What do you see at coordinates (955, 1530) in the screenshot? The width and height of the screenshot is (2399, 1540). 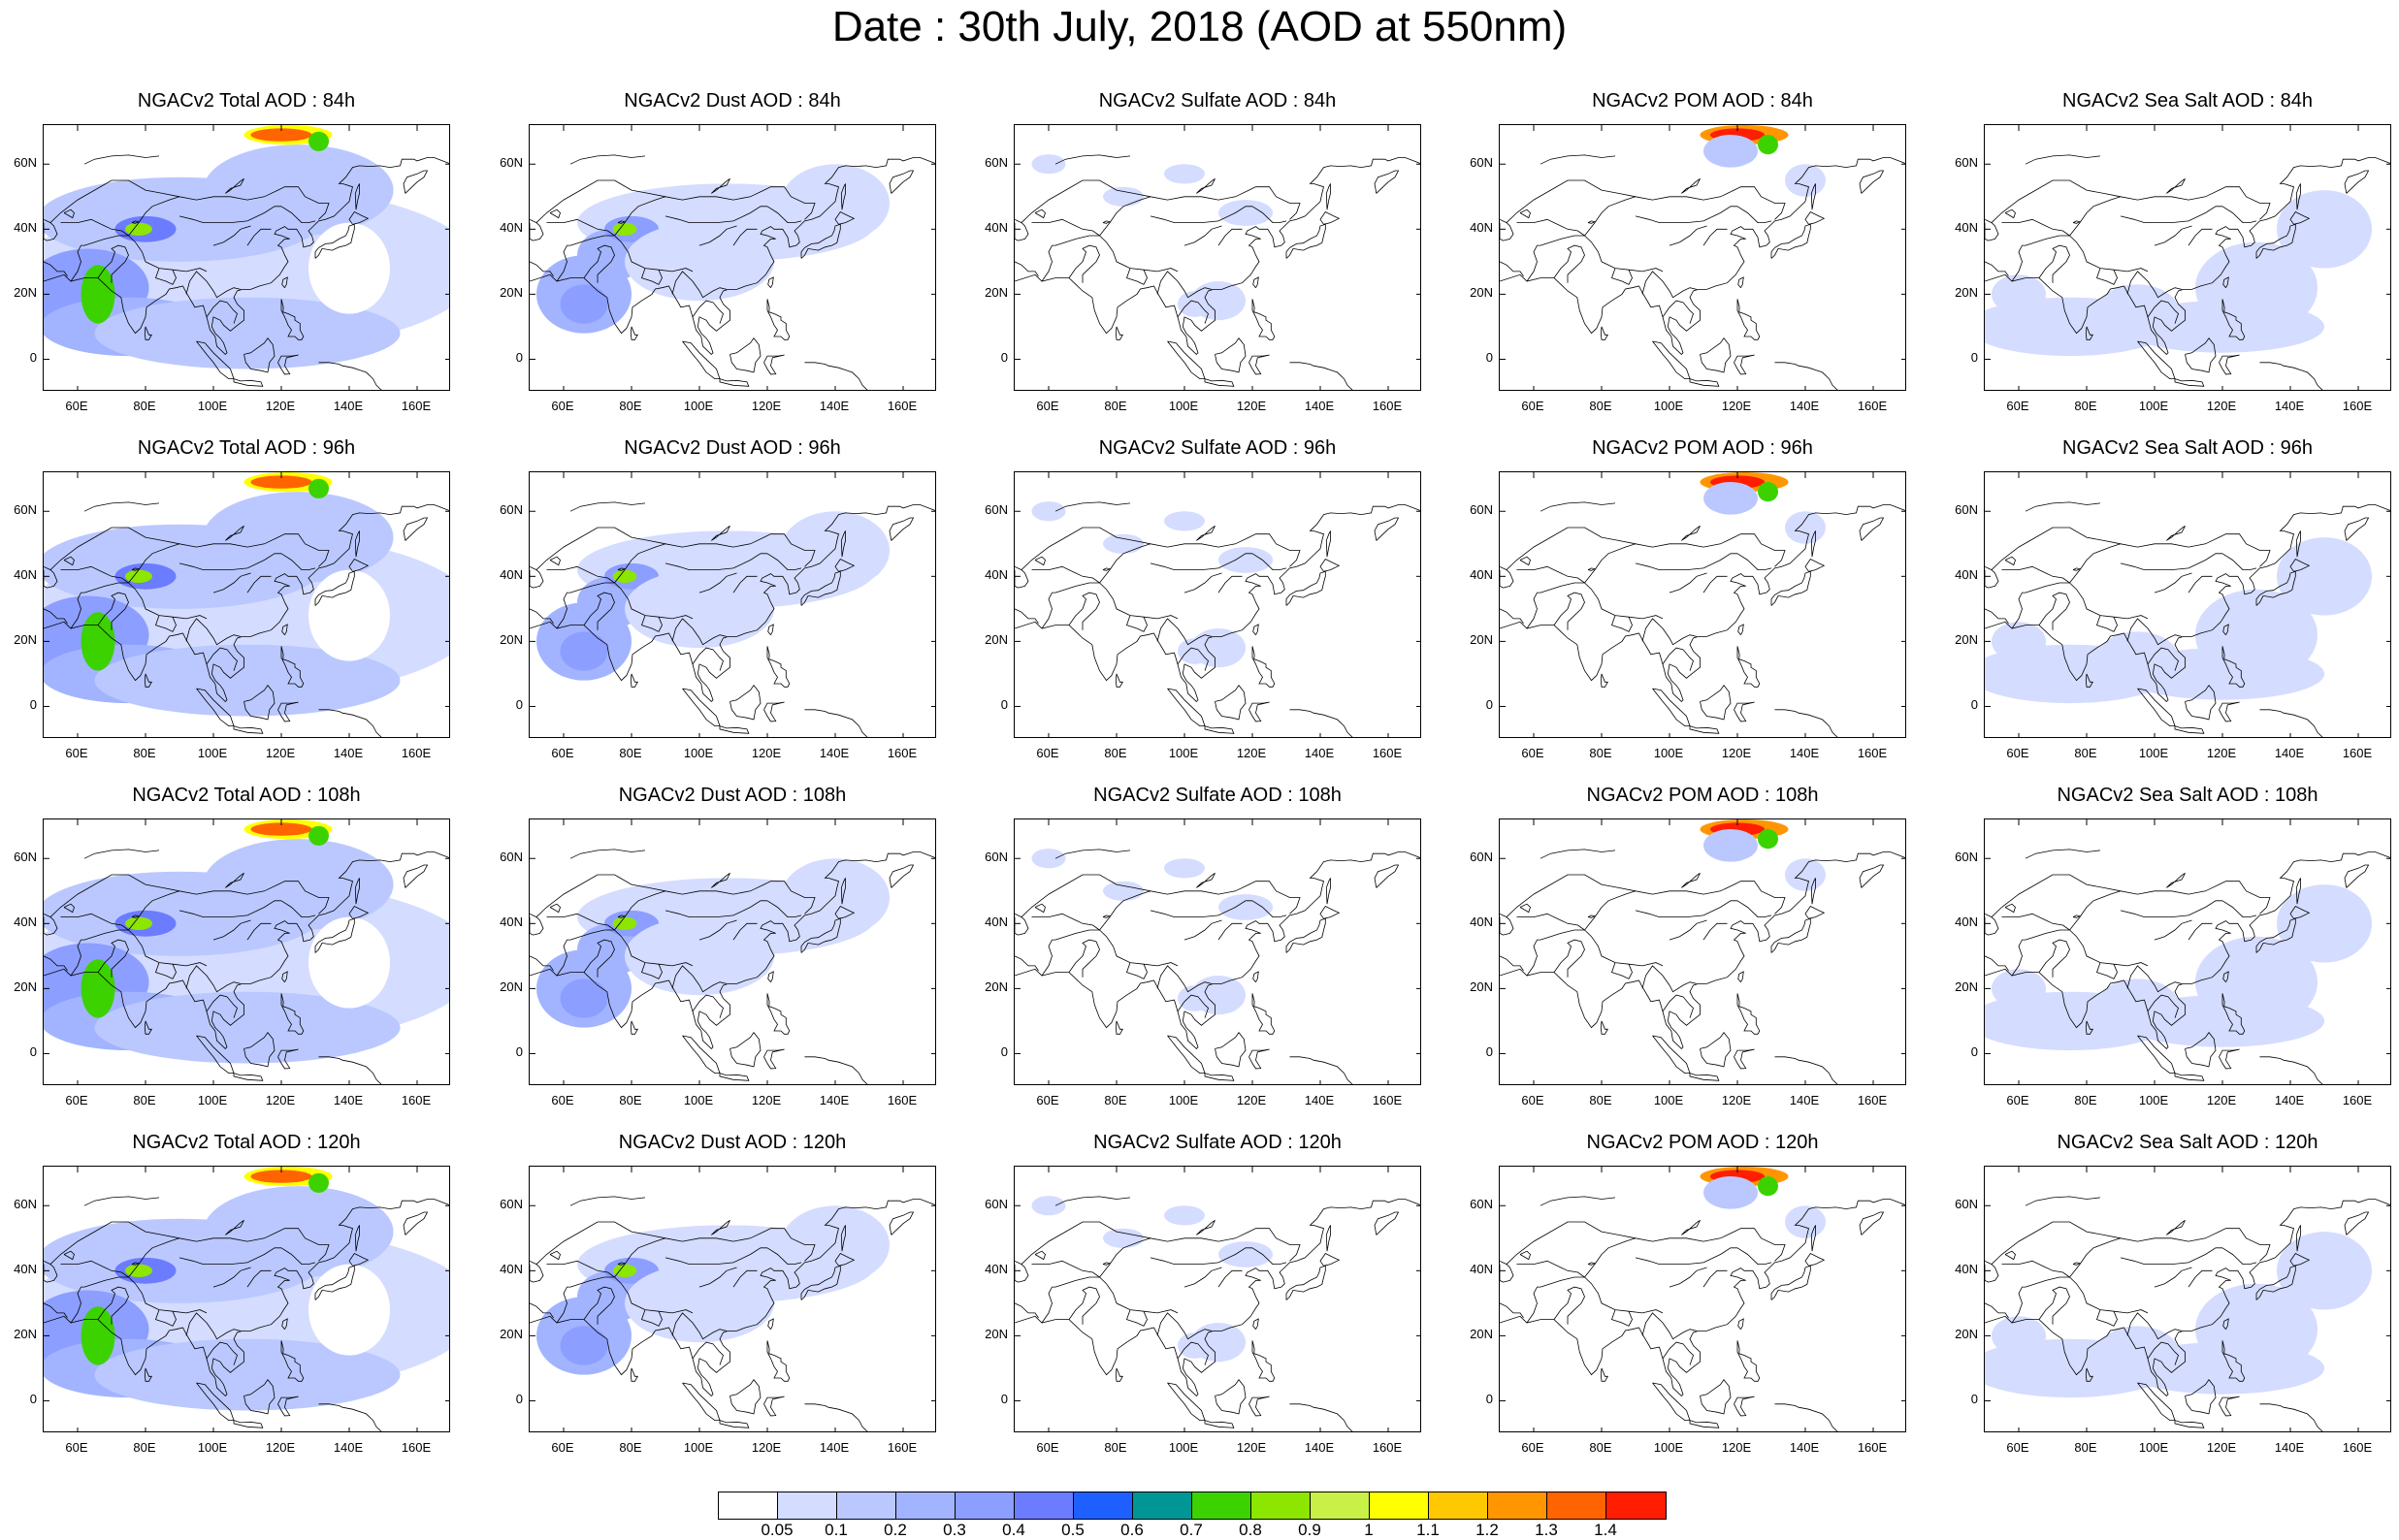 I see `colorbar-label: 0.3` at bounding box center [955, 1530].